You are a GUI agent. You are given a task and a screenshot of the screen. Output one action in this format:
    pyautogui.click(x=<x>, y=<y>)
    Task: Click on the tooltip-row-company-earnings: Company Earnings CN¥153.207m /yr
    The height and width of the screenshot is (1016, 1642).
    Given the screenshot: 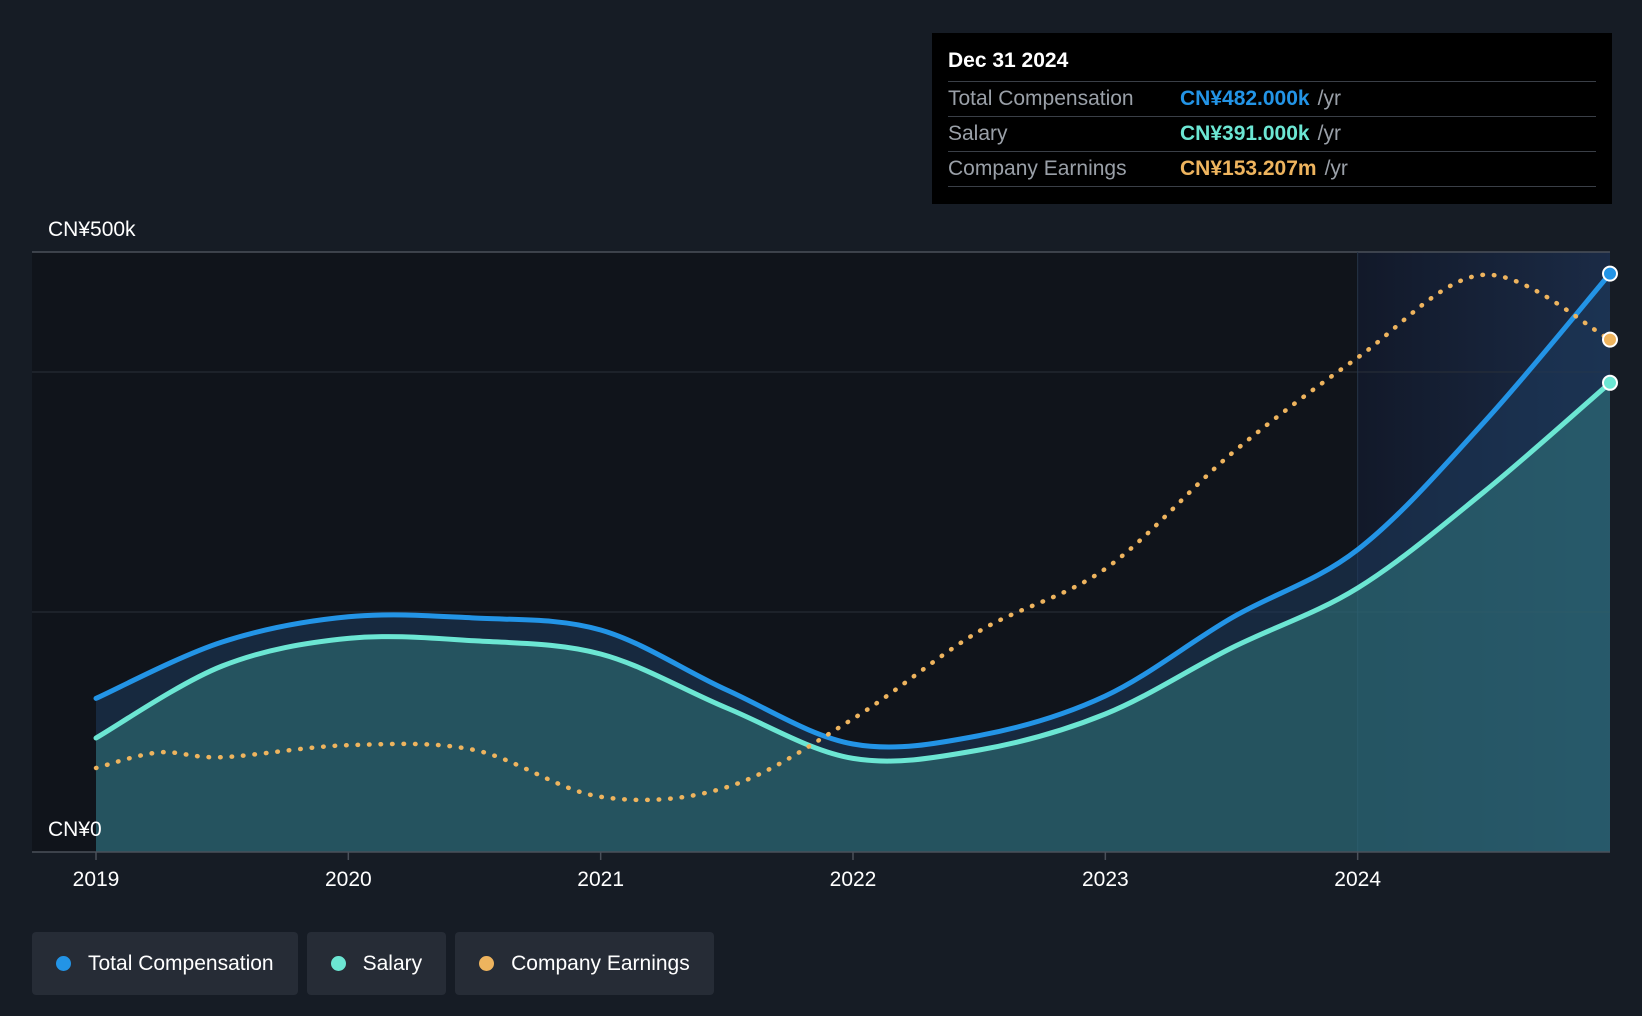 What is the action you would take?
    pyautogui.click(x=1272, y=169)
    